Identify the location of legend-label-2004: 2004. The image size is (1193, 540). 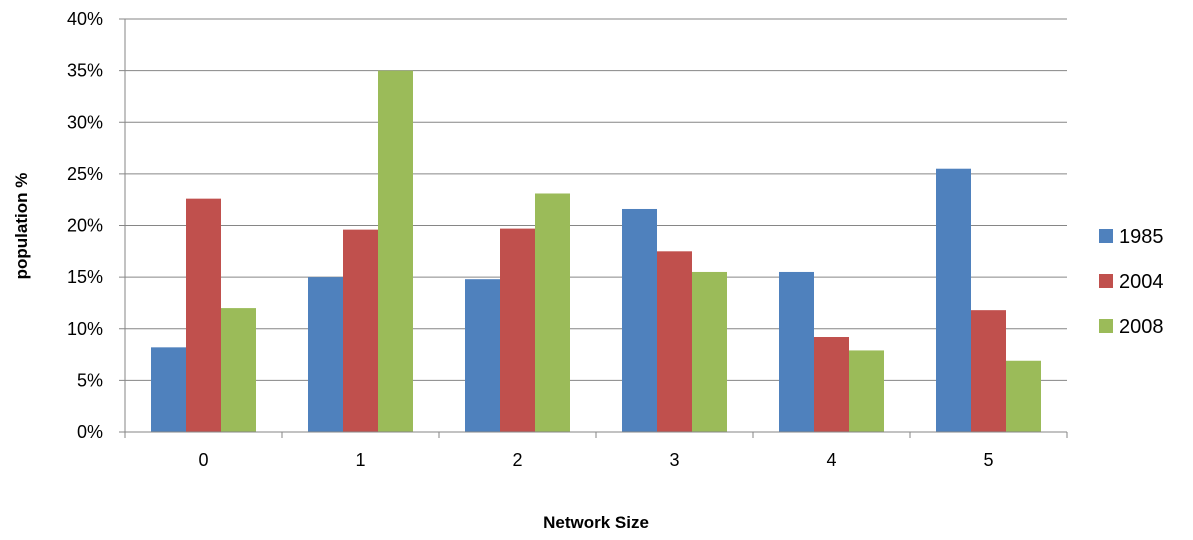
(1141, 282).